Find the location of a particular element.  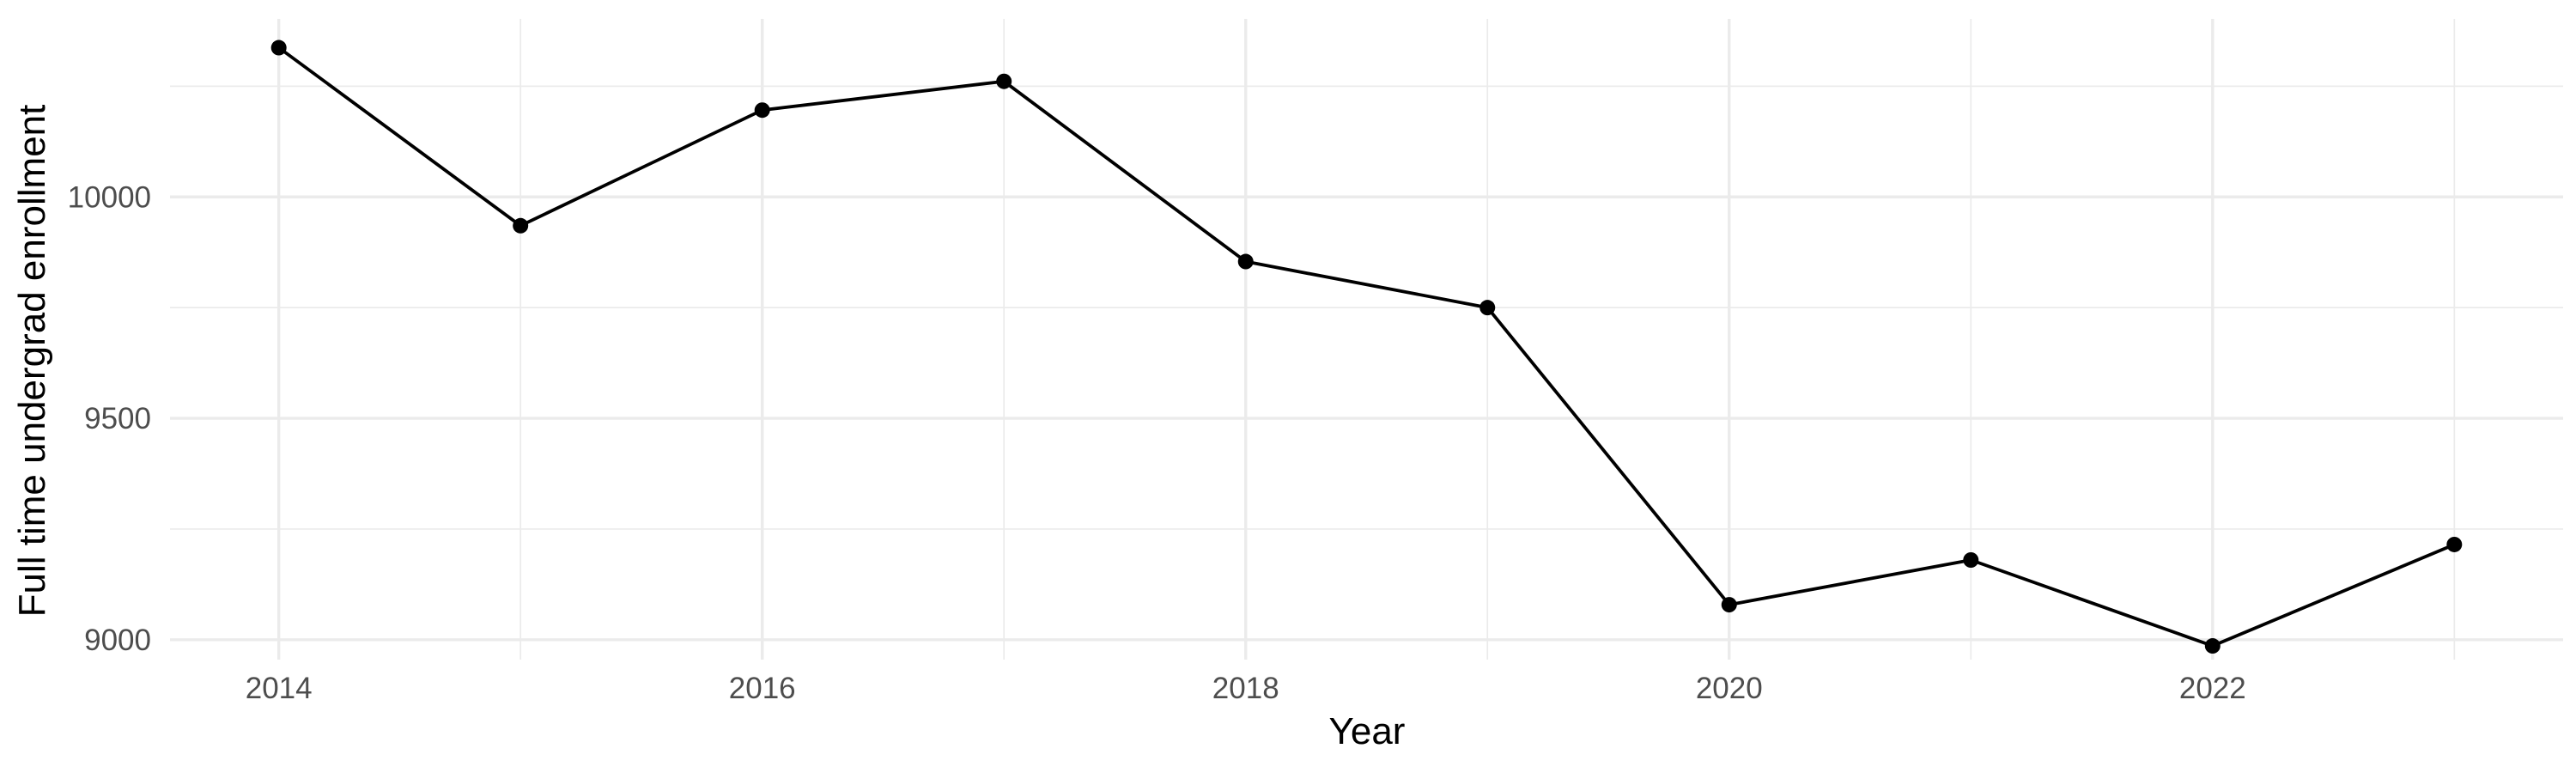

x-tick-label: 2018 is located at coordinates (1246, 688).